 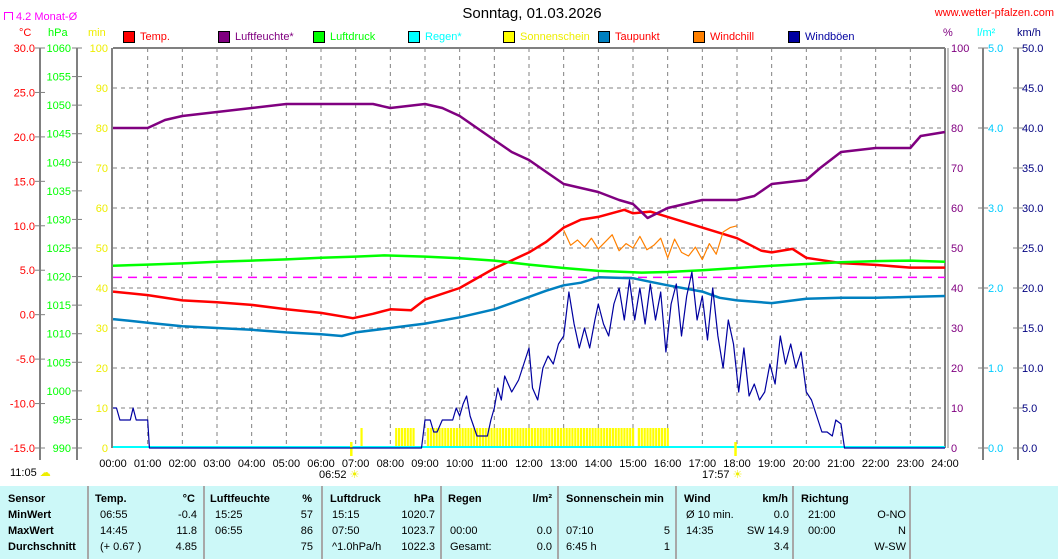 I want to click on stats-humidity-value: 57, so click(x=306, y=515).